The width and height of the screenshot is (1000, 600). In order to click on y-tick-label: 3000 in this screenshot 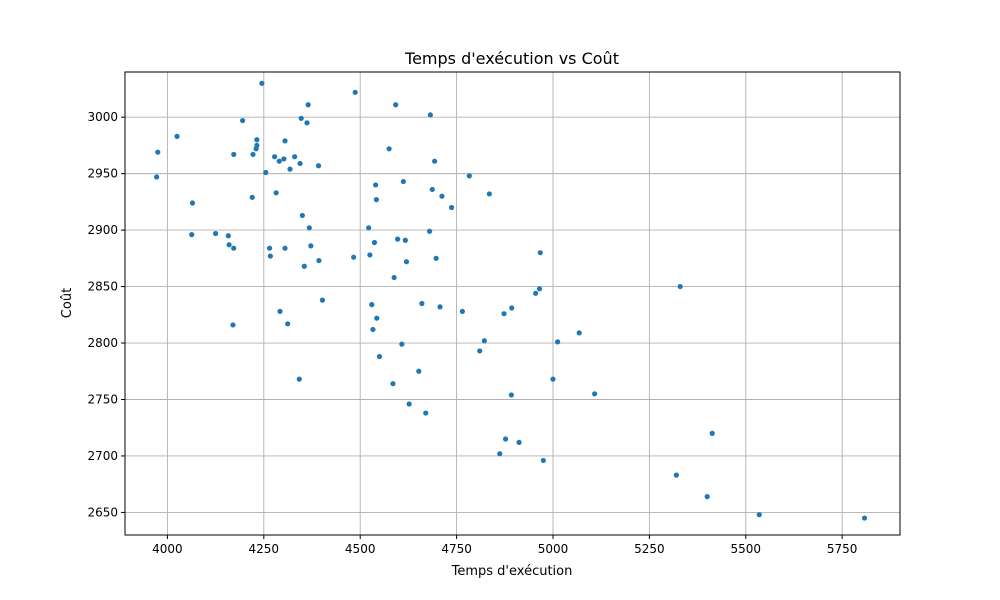, I will do `click(102, 117)`.